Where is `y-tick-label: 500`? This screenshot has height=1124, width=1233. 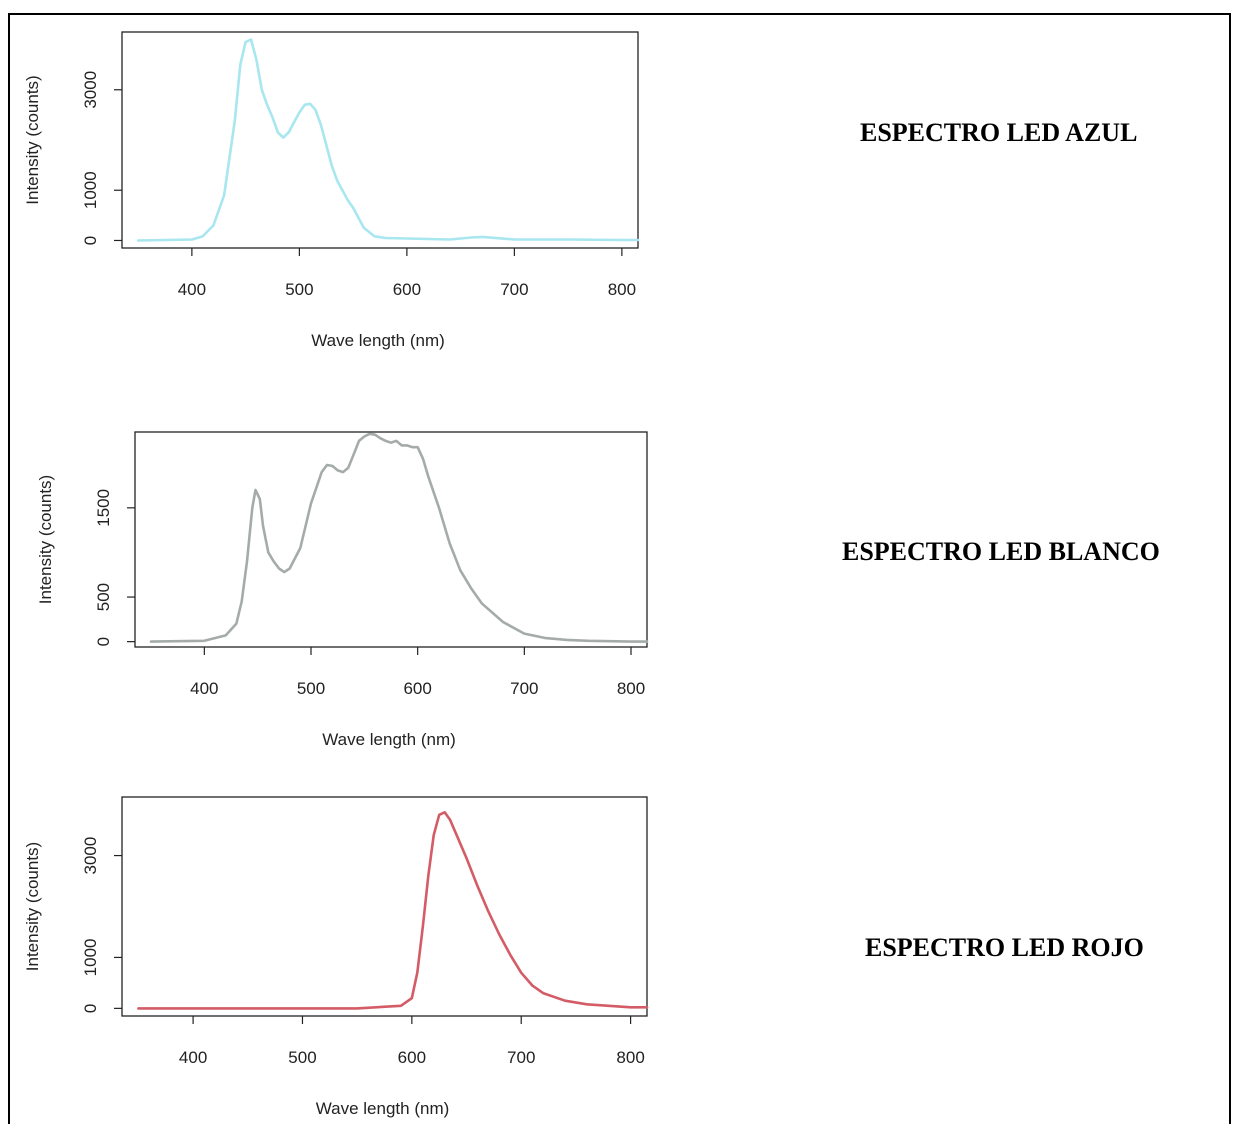 y-tick-label: 500 is located at coordinates (103, 597).